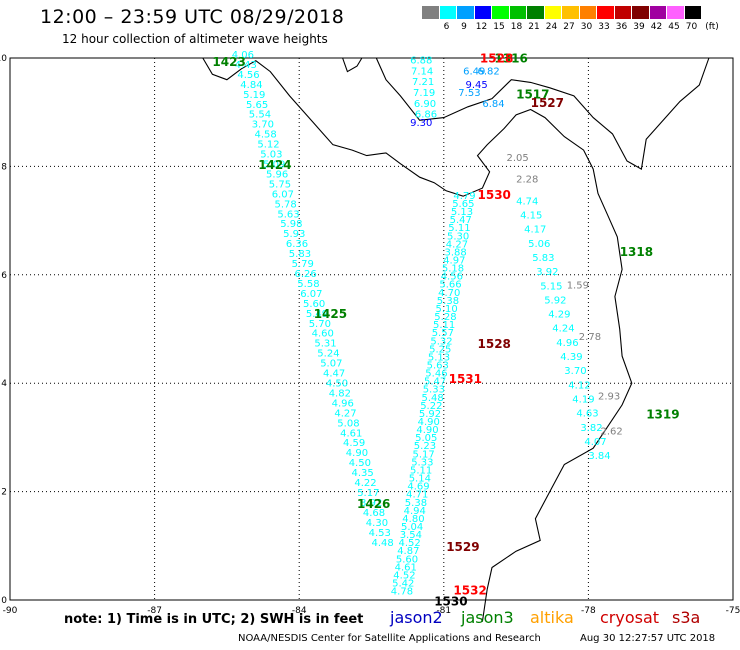 The width and height of the screenshot is (740, 650). What do you see at coordinates (320, 324) in the screenshot?
I see `wave-height-value: 5.70` at bounding box center [320, 324].